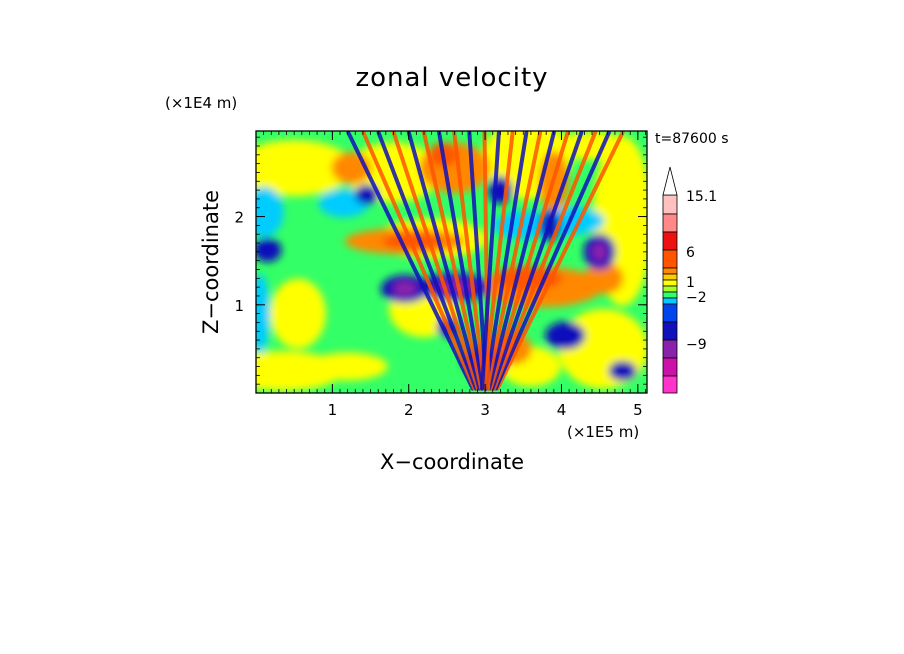  I want to click on colorbar-extend-arrow, so click(670, 181).